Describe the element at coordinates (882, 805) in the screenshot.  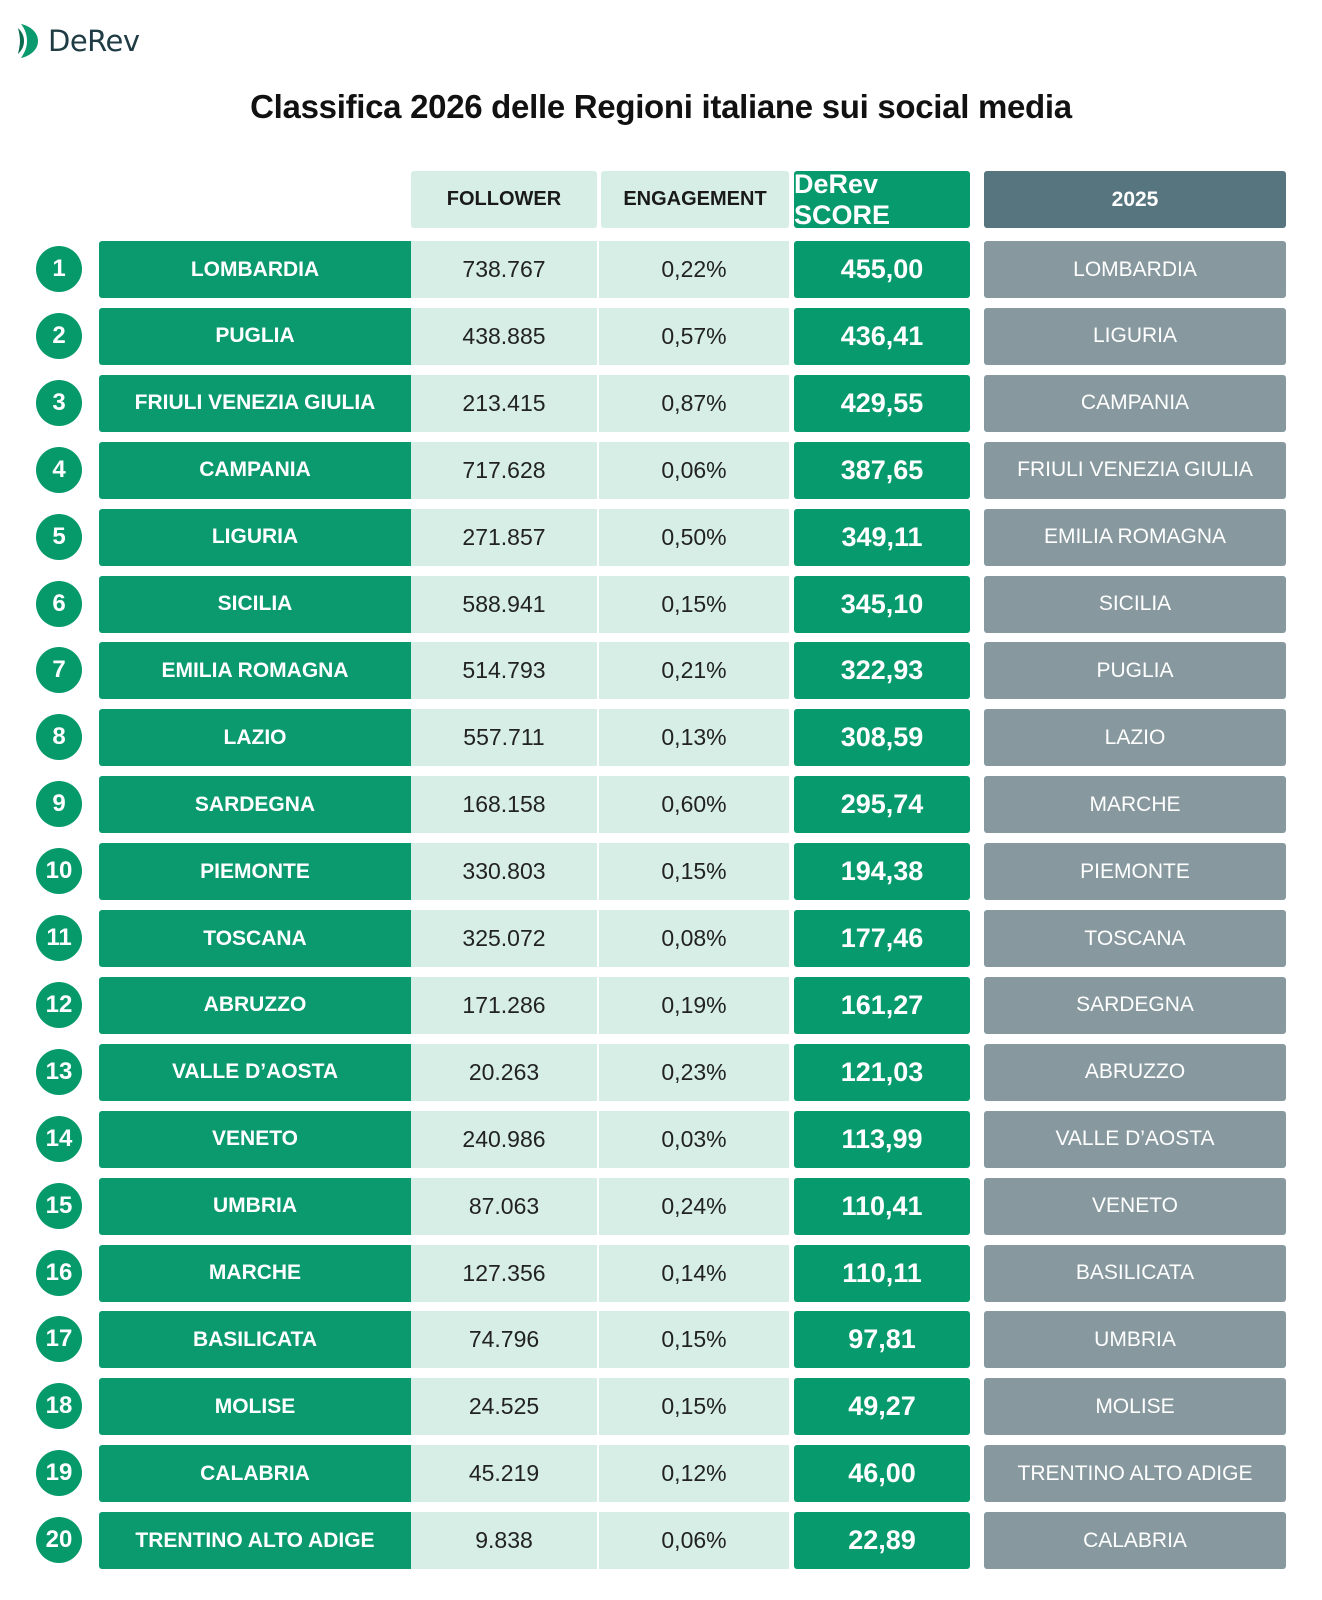
I see `derev-score: 295,74` at that location.